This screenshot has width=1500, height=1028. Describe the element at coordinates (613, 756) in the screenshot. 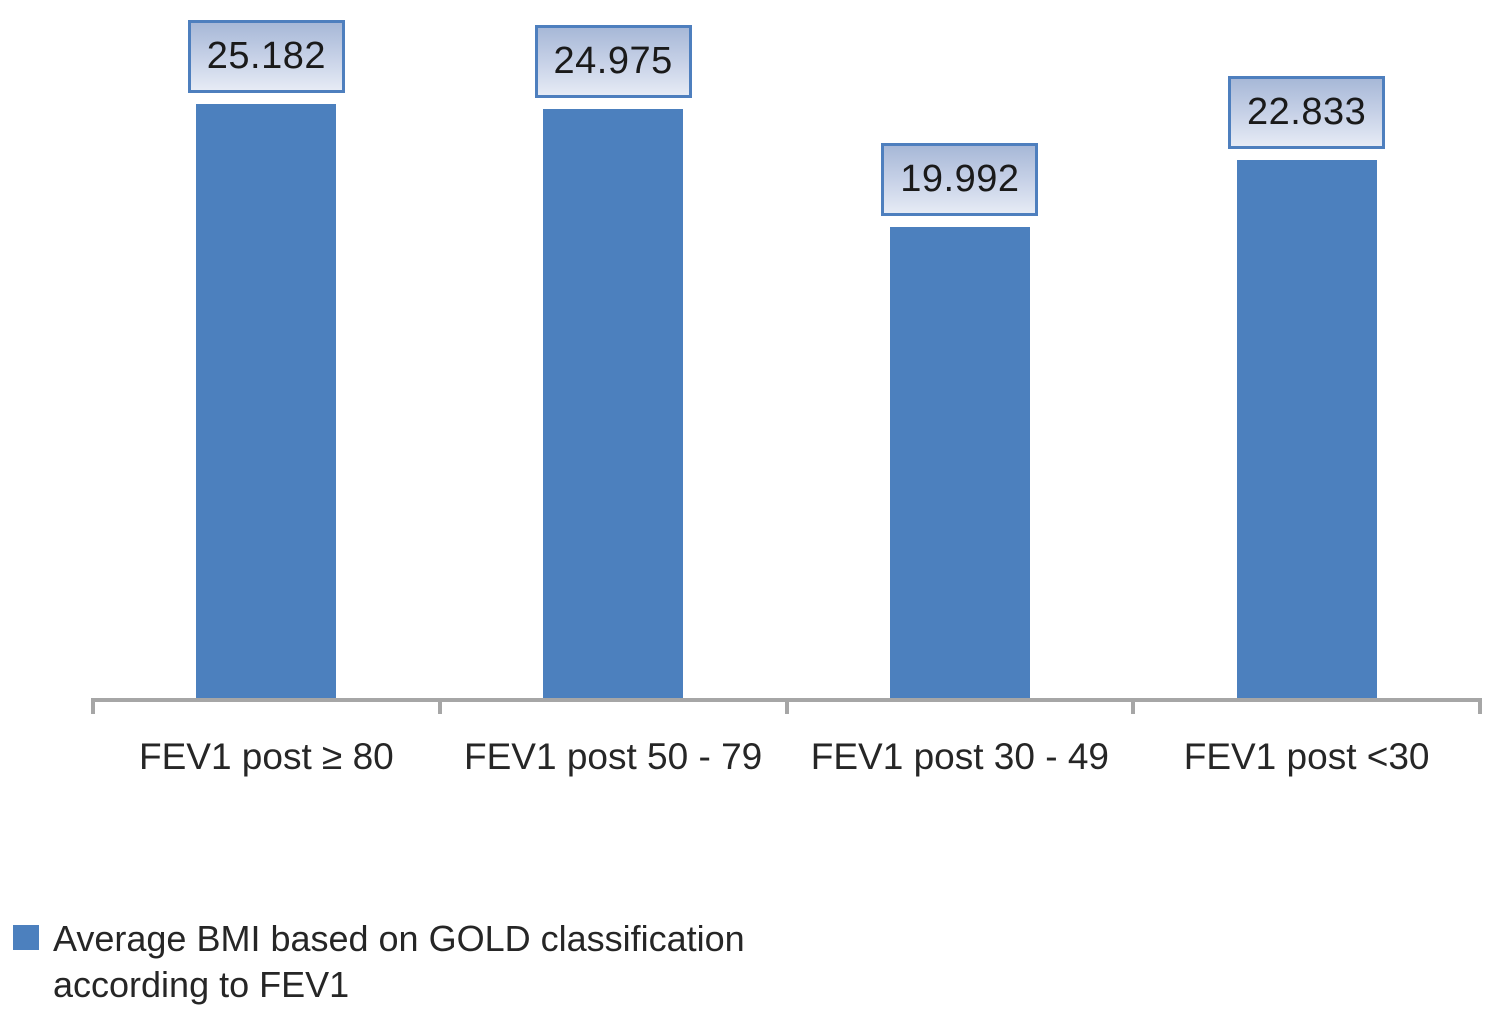

I see `category-label: FEV1 post 50 - 79` at that location.